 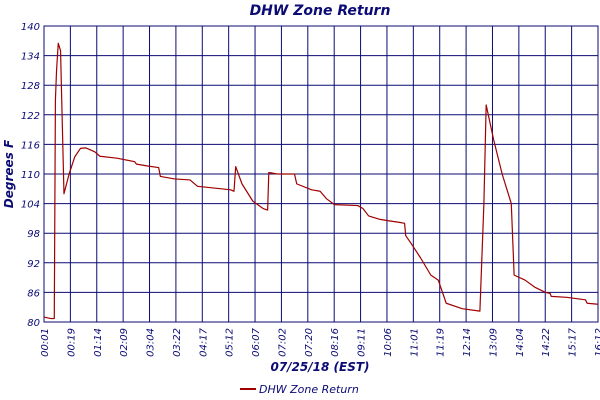 I want to click on x-tick-label: 16:12, so click(x=597, y=342).